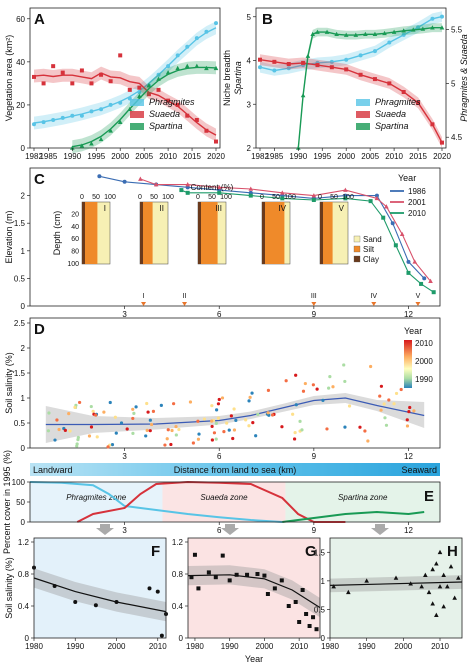  I want to click on panel-e-seaward-label: Seaward, so click(419, 470).